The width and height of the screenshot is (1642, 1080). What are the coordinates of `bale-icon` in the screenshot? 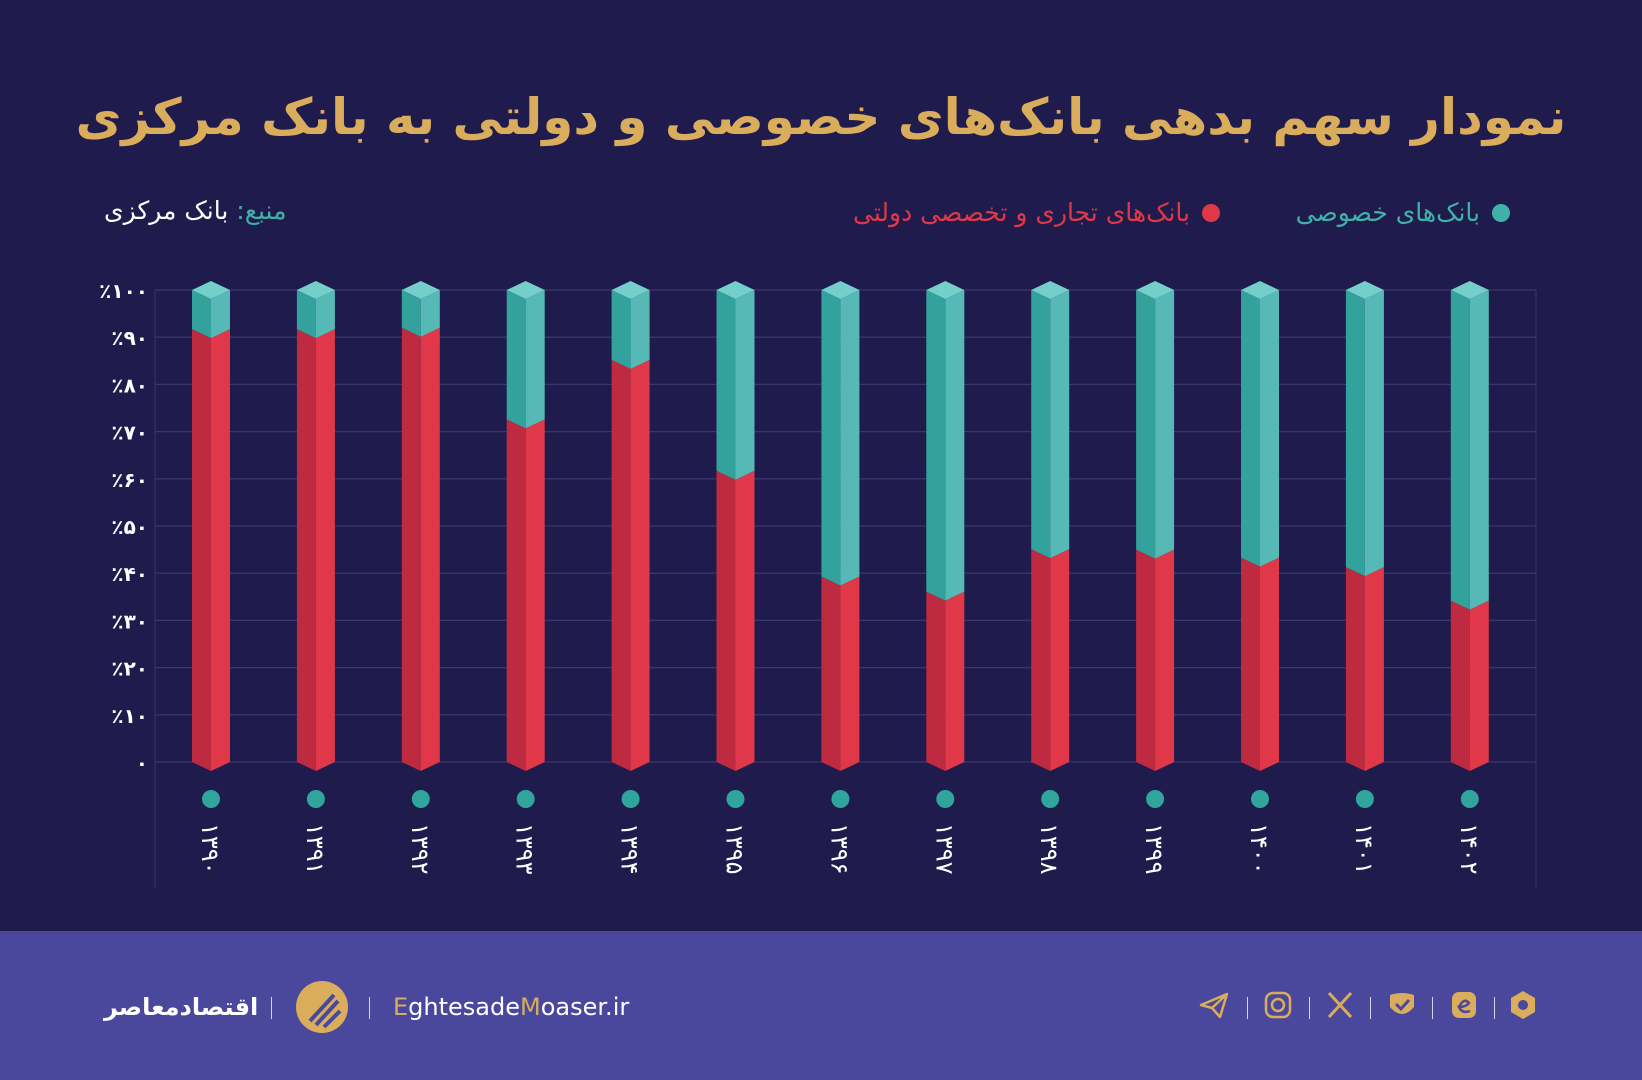 It's located at (1523, 1005).